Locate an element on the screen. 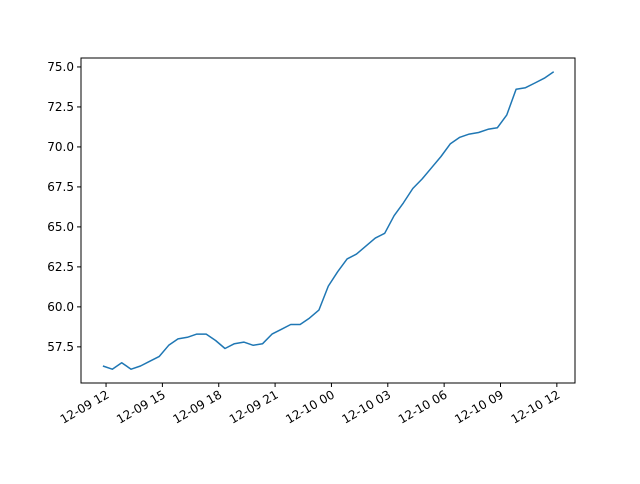 The height and width of the screenshot is (484, 640). x-tick-label: 12-10 09 is located at coordinates (479, 406).